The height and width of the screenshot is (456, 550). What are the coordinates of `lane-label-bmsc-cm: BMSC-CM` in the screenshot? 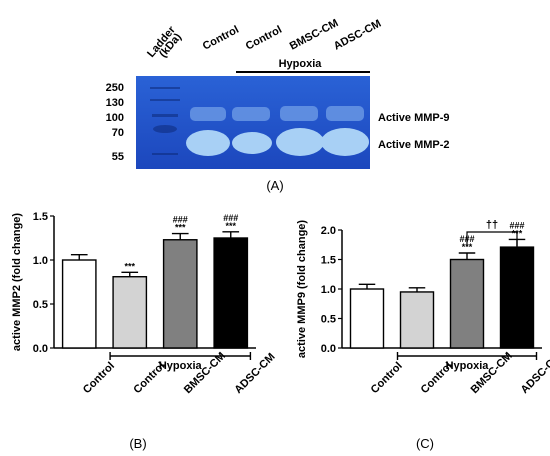 It's located at (314, 35).